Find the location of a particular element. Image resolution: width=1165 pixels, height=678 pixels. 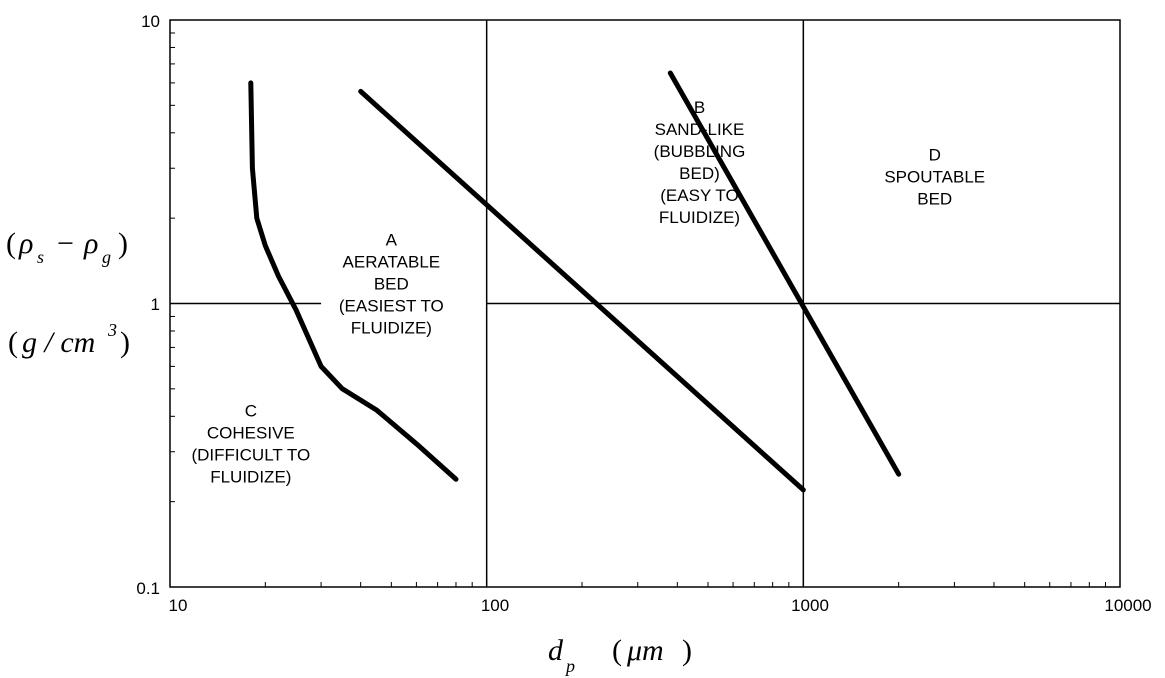

y-tick-label: 0.1 is located at coordinates (148, 588).